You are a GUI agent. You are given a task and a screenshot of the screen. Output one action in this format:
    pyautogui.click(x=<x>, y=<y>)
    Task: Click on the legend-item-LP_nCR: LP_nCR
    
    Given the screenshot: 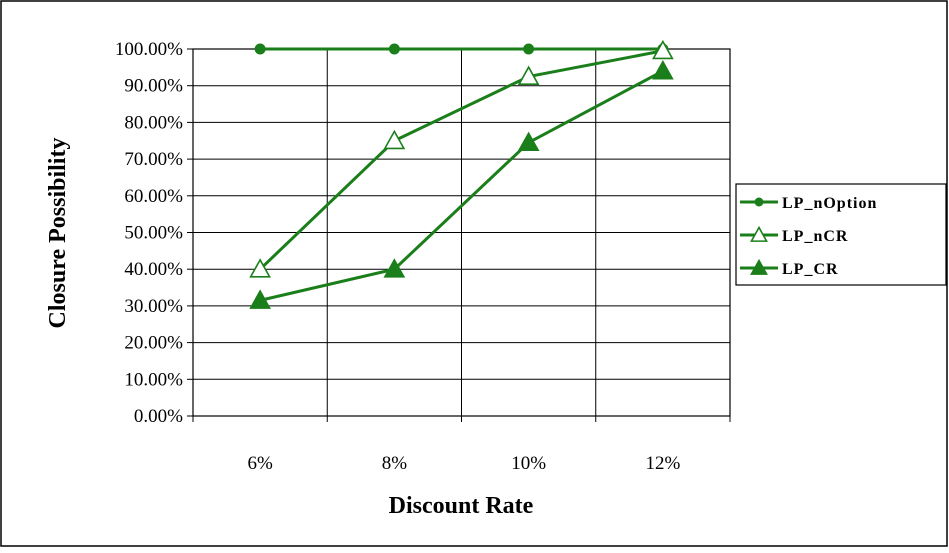 What is the action you would take?
    pyautogui.click(x=794, y=235)
    